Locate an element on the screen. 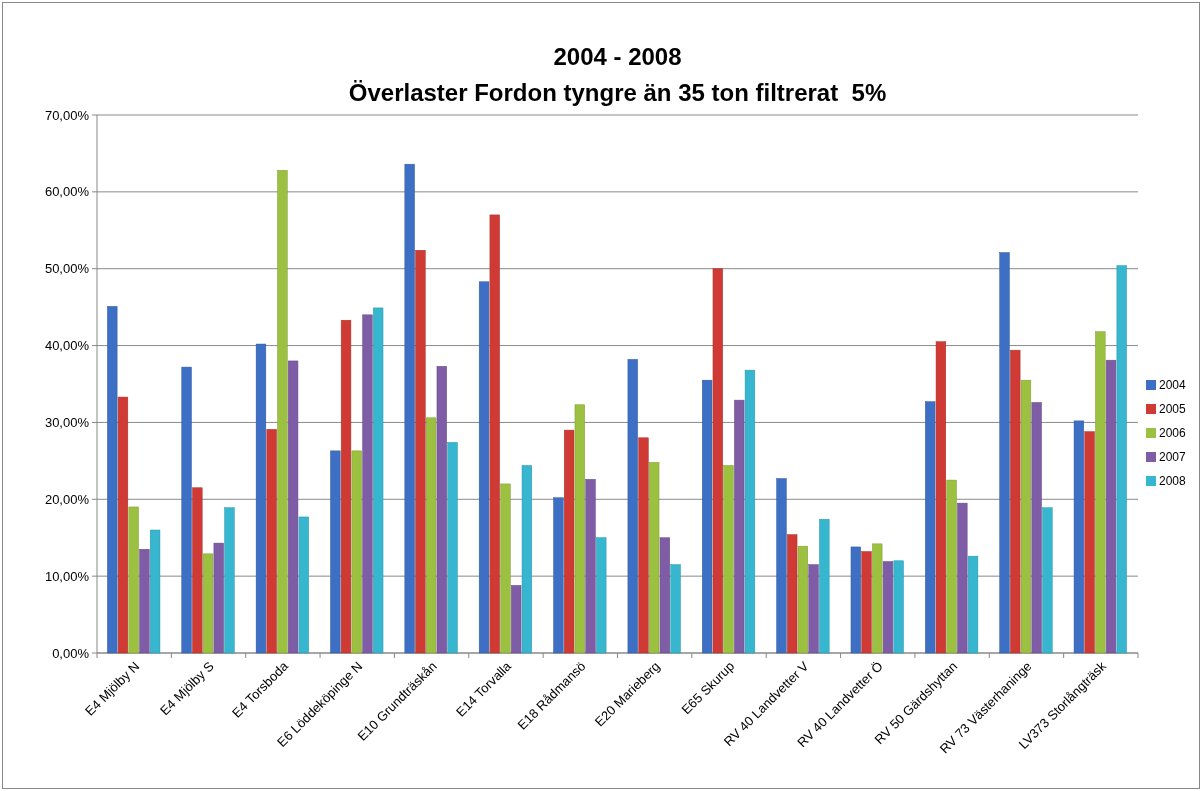  y-tick-label: 30,00% is located at coordinates (67, 422).